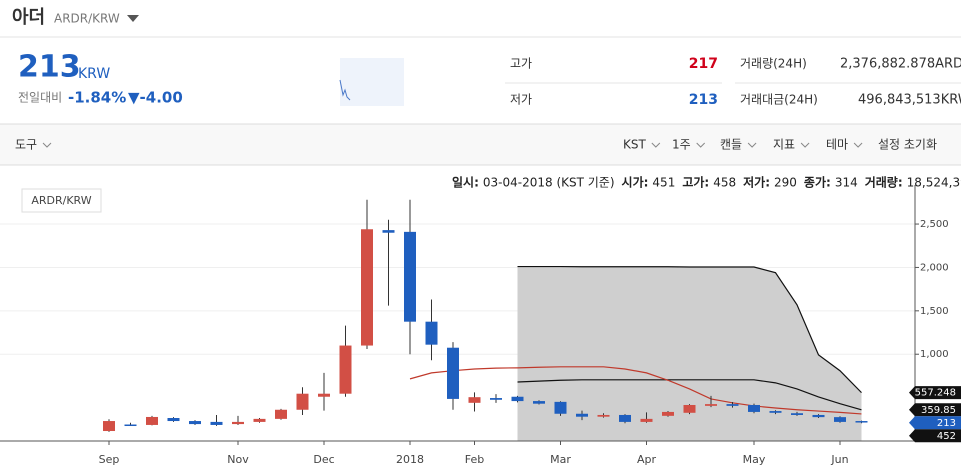 The height and width of the screenshot is (473, 961). I want to click on toolbar, so click(480, 144).